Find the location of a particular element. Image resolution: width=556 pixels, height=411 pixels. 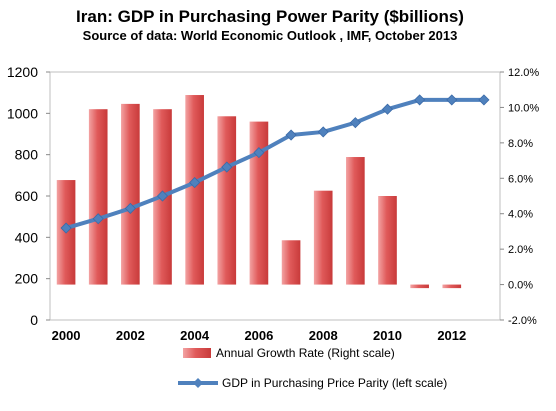

x-tick-label: 2008 is located at coordinates (323, 335).